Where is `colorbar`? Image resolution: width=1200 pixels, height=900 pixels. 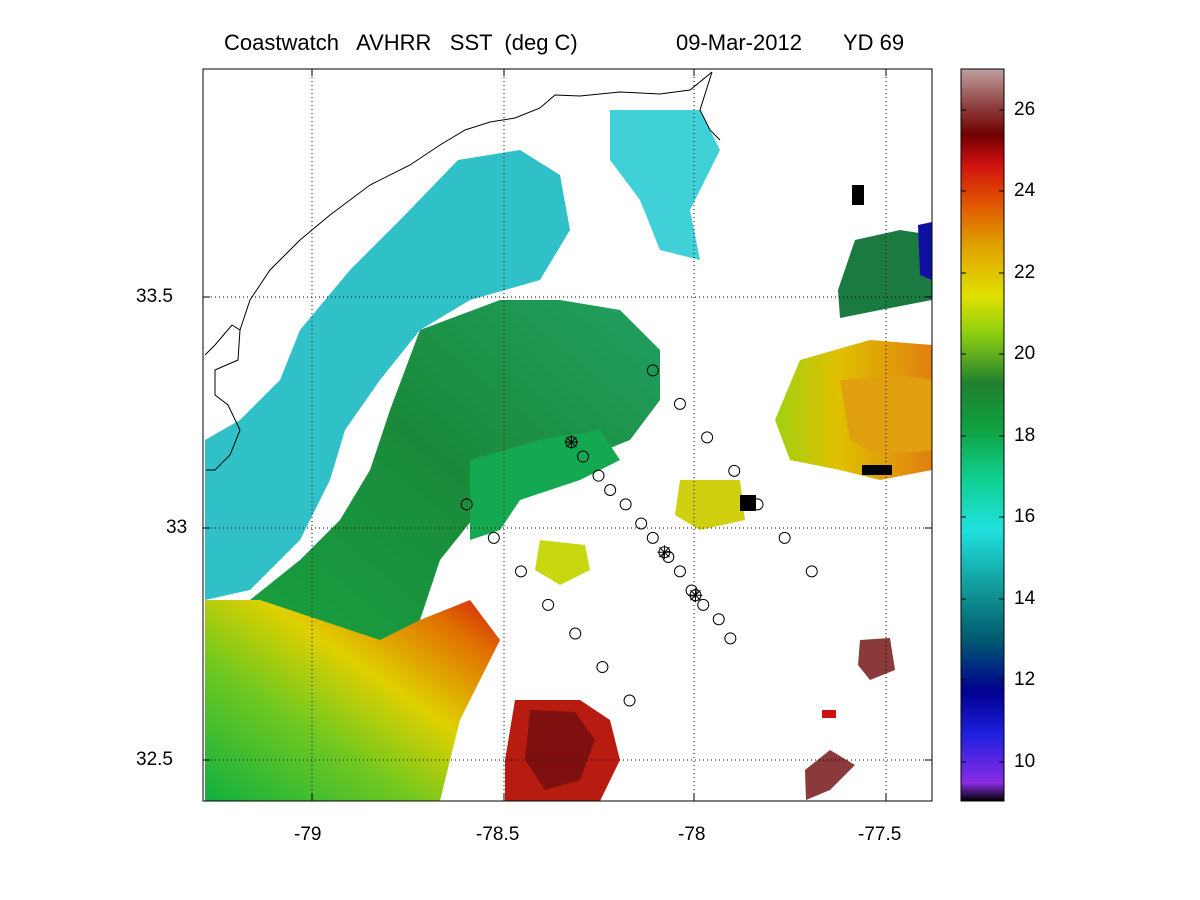
colorbar is located at coordinates (982, 435).